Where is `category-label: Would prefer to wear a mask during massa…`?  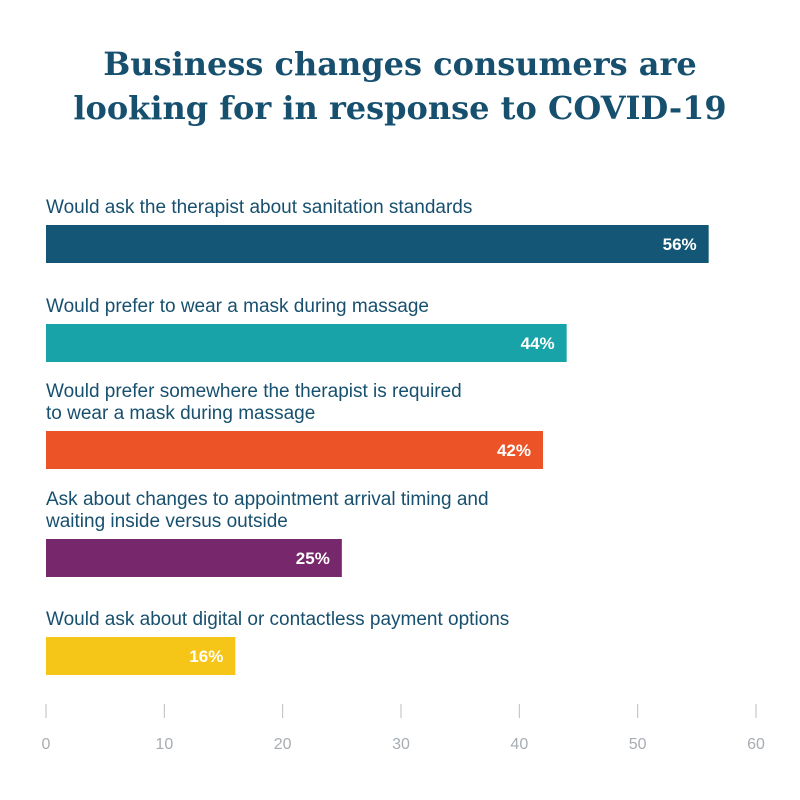 category-label: Would prefer to wear a mask during massa… is located at coordinates (237, 306).